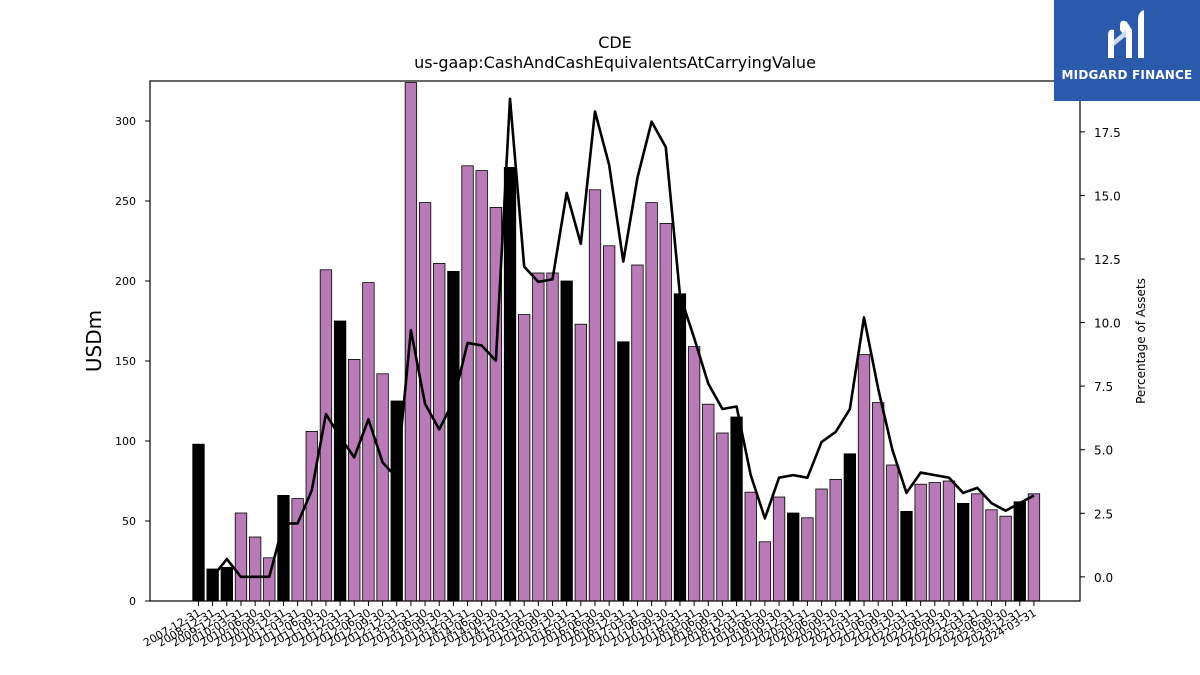 Image resolution: width=1200 pixels, height=675 pixels. I want to click on y-tick-label: 300, so click(125, 121).